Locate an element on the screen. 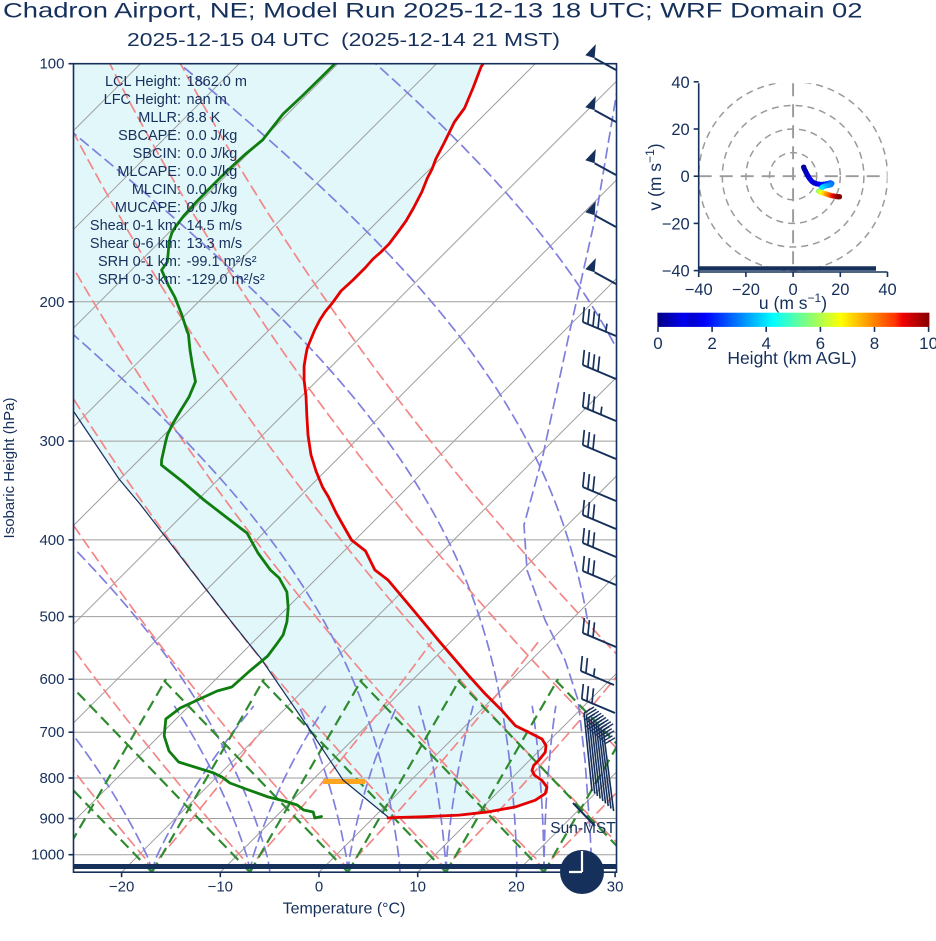 This screenshot has width=936, height=941. svg-text: -129.0 m²/s² is located at coordinates (226, 280).